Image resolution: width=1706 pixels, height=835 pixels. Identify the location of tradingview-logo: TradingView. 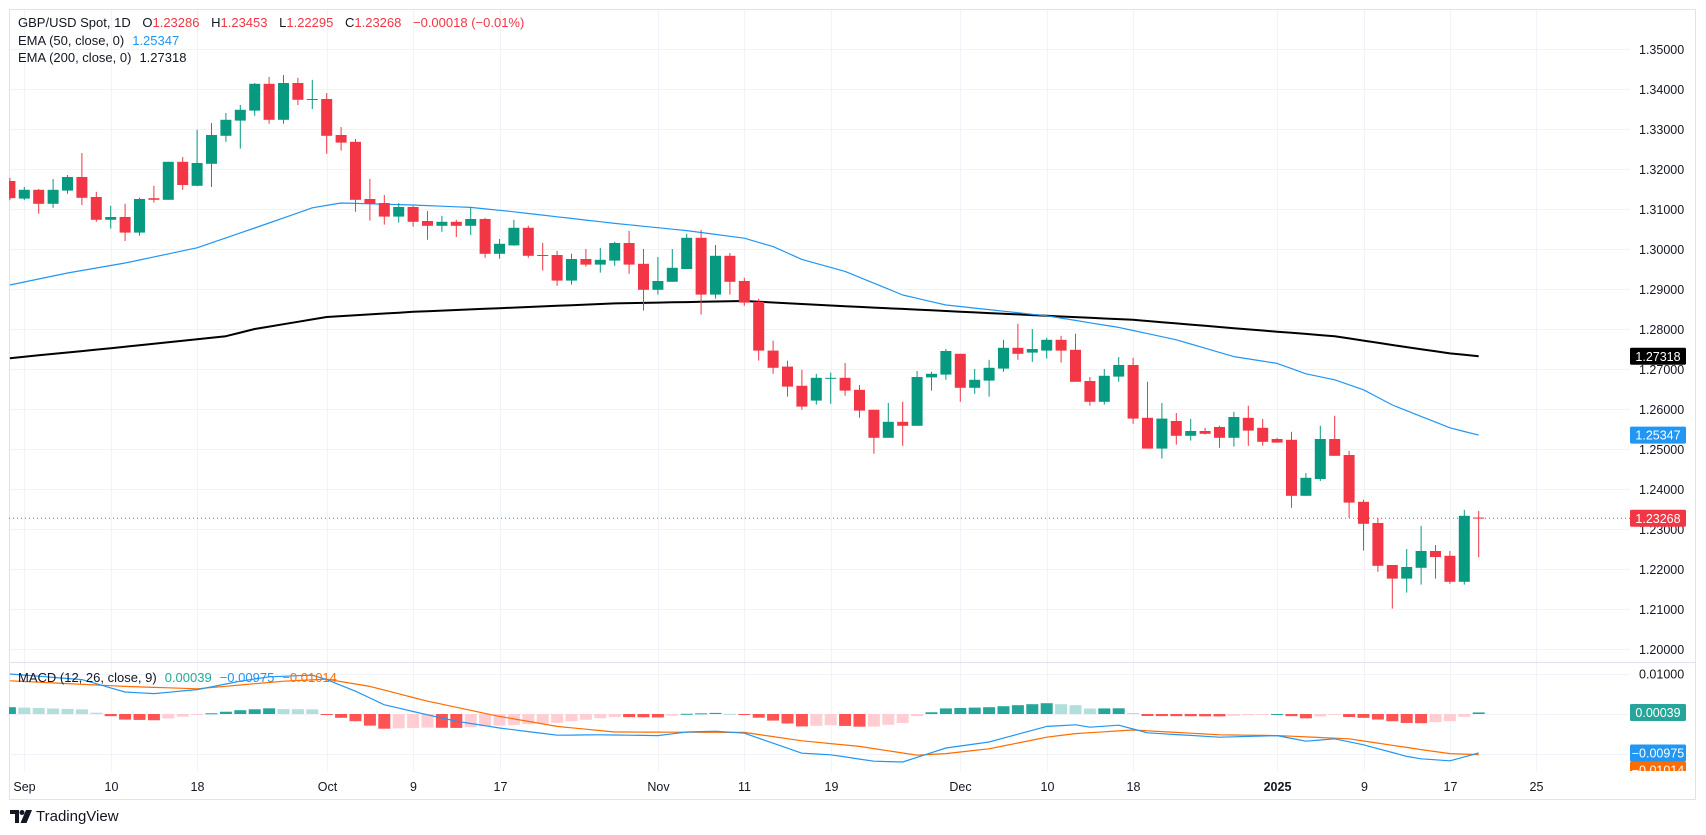
(64, 816).